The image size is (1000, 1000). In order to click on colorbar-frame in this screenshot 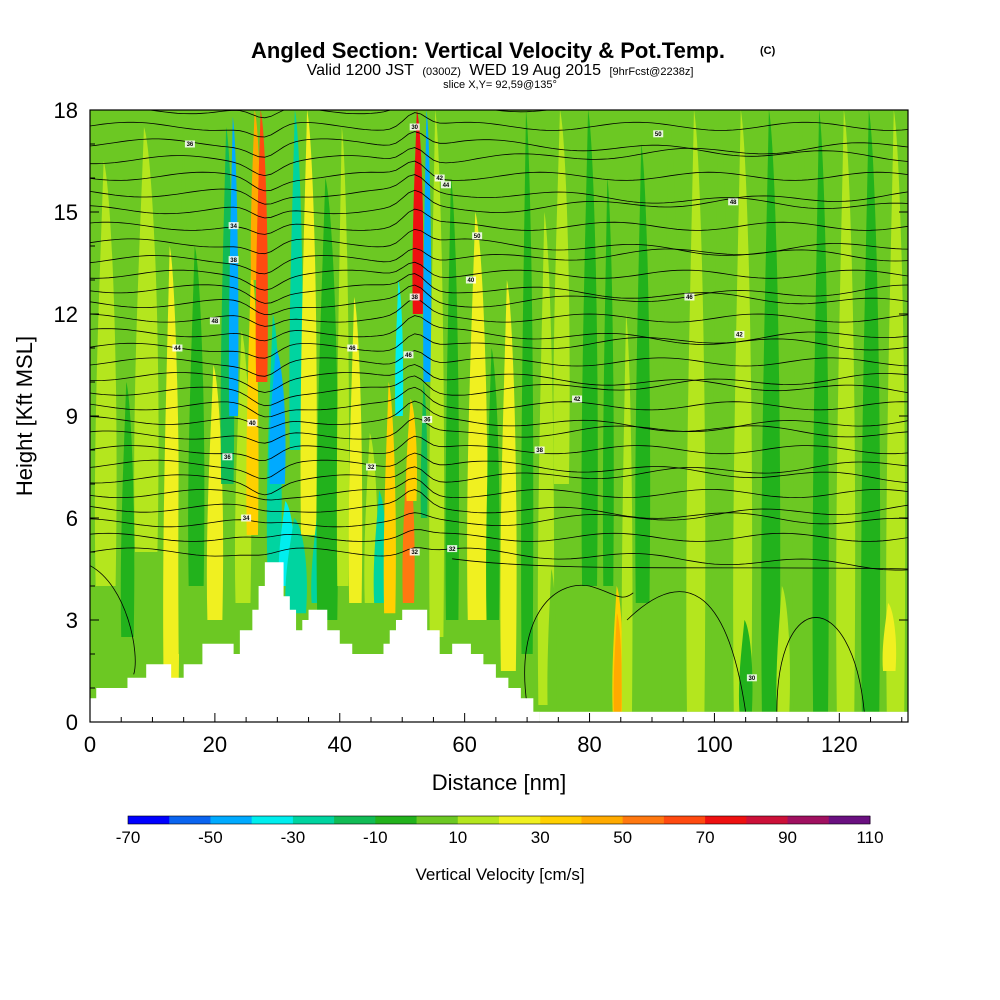, I will do `click(499, 820)`.